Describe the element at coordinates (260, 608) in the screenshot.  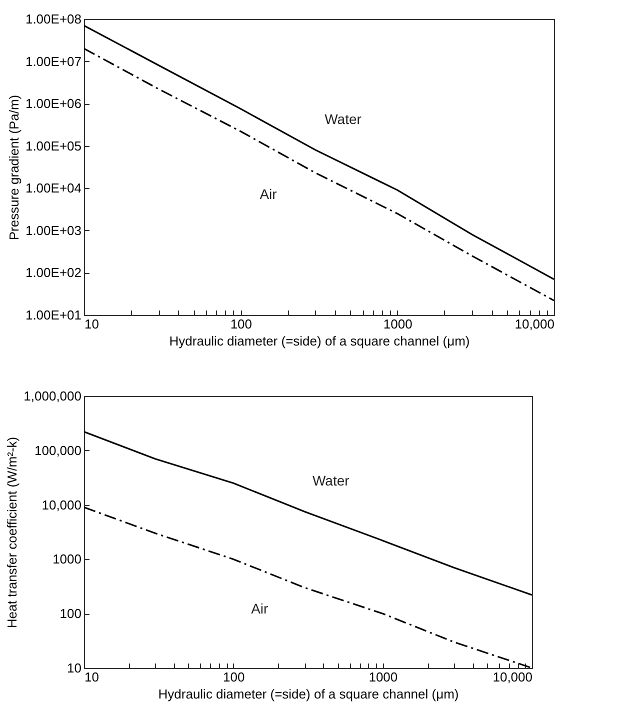
I see `series-label: Air` at that location.